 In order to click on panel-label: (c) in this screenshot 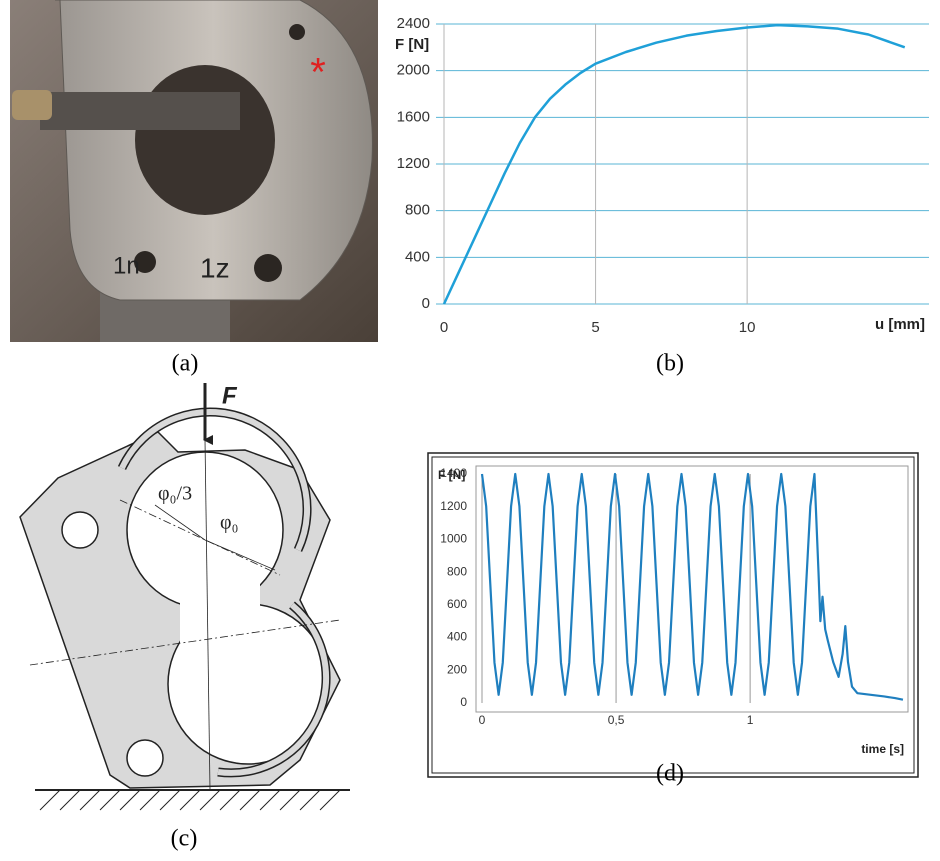, I will do `click(184, 839)`.